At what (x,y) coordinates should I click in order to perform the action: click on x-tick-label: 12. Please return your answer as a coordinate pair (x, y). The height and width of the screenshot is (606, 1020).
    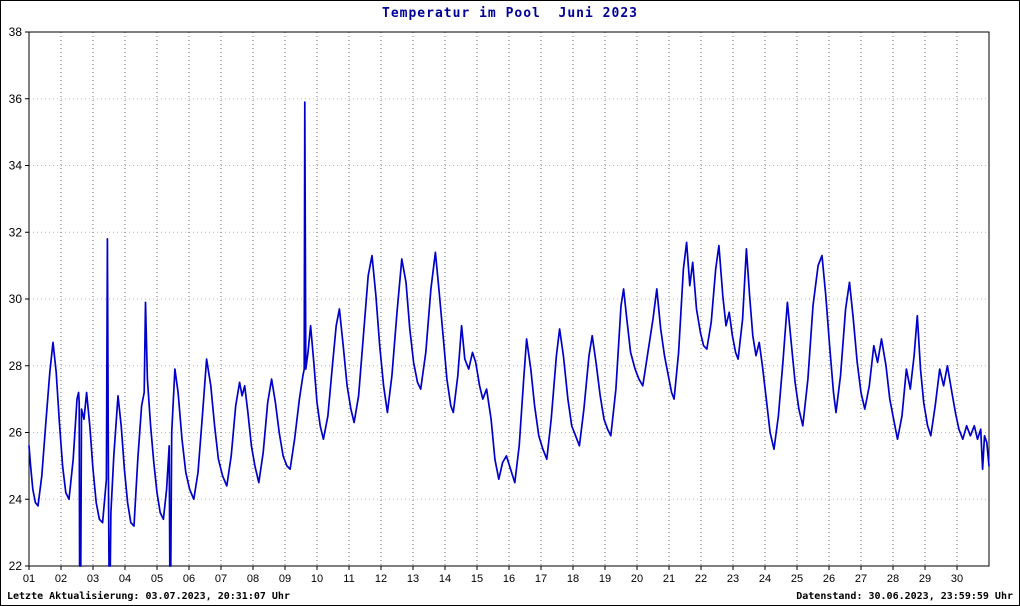
    Looking at the image, I should click on (381, 579).